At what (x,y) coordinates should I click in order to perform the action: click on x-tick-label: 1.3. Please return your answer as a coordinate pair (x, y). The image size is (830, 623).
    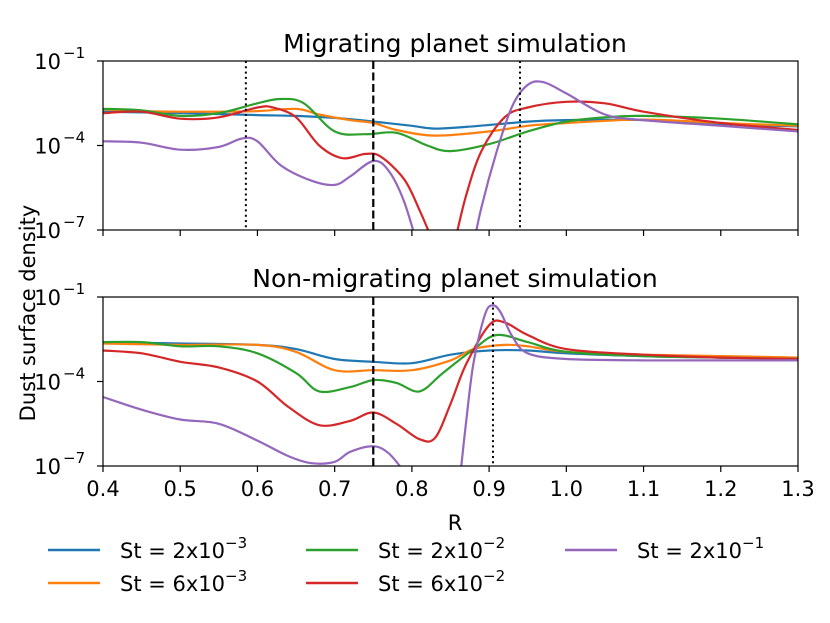
    Looking at the image, I should click on (797, 489).